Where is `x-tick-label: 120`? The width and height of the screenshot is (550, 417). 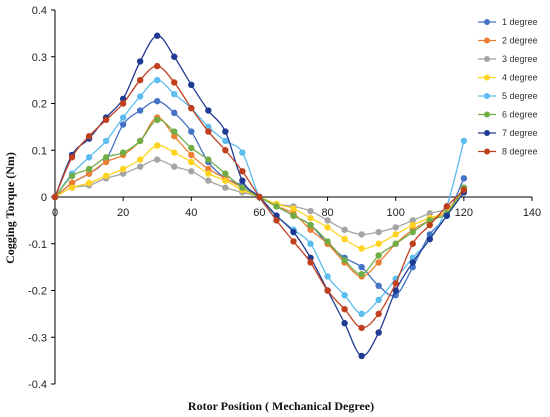
x-tick-label: 120 is located at coordinates (464, 213).